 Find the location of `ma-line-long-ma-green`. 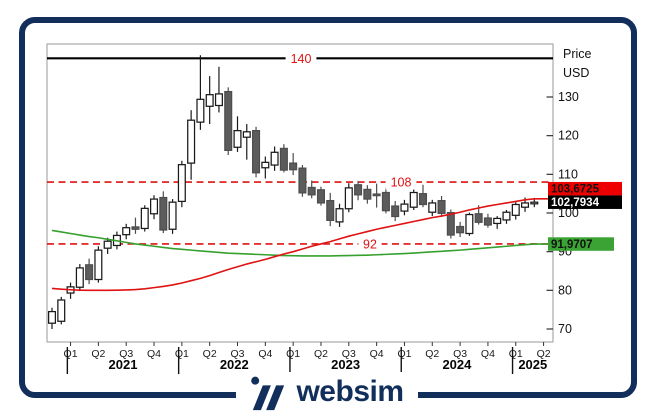

ma-line-long-ma-green is located at coordinates (302, 243).